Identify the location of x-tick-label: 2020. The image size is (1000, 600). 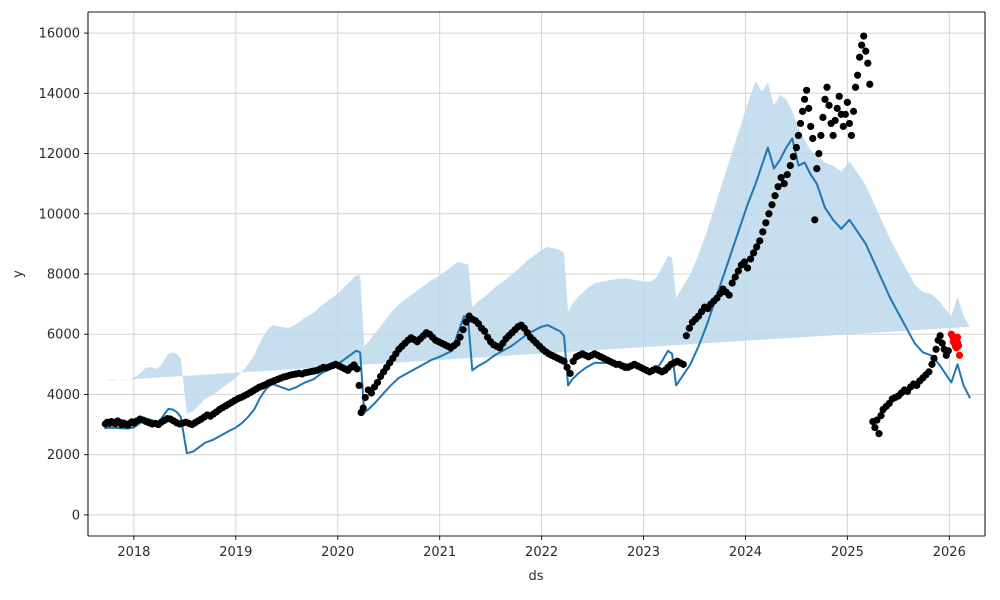
(337, 552).